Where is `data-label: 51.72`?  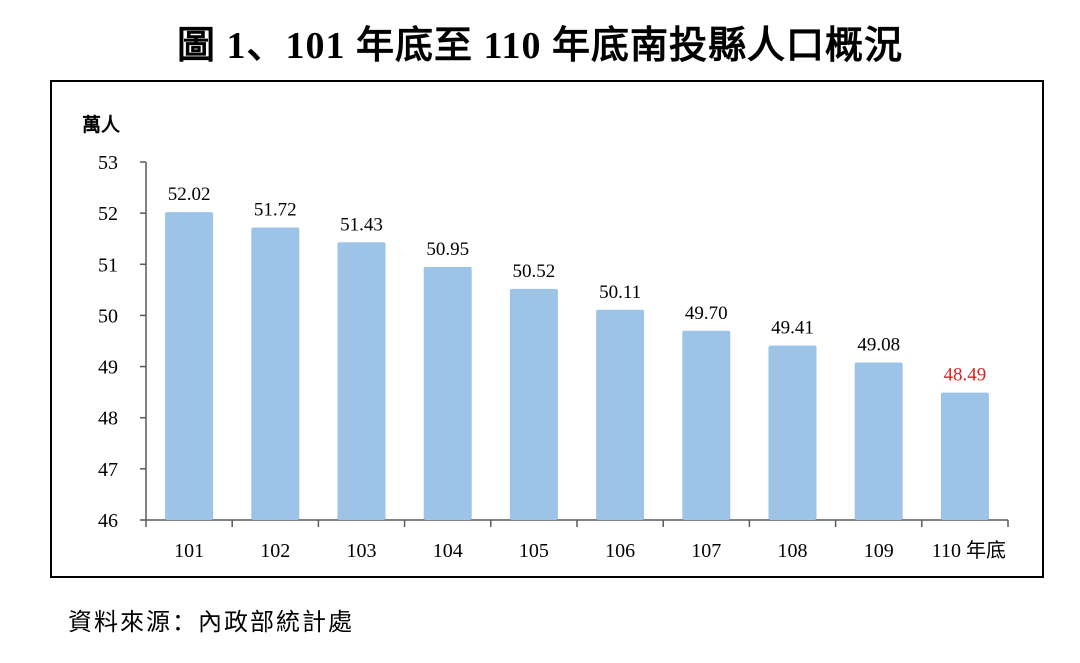
data-label: 51.72 is located at coordinates (275, 209).